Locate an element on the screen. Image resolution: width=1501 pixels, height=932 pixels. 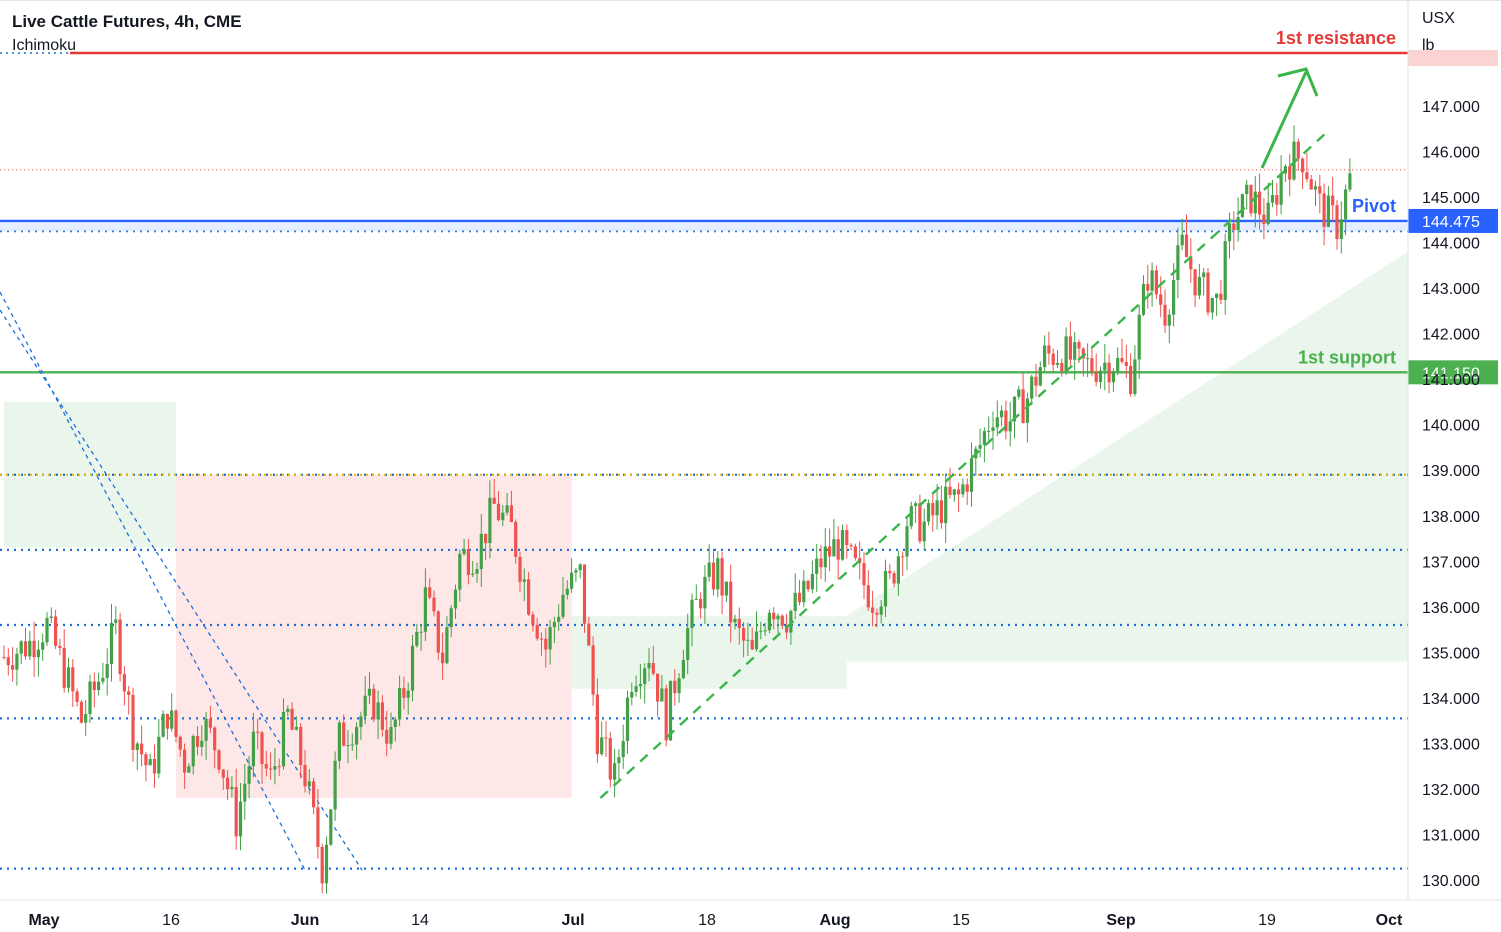
x-tick-label: 18 is located at coordinates (707, 920).